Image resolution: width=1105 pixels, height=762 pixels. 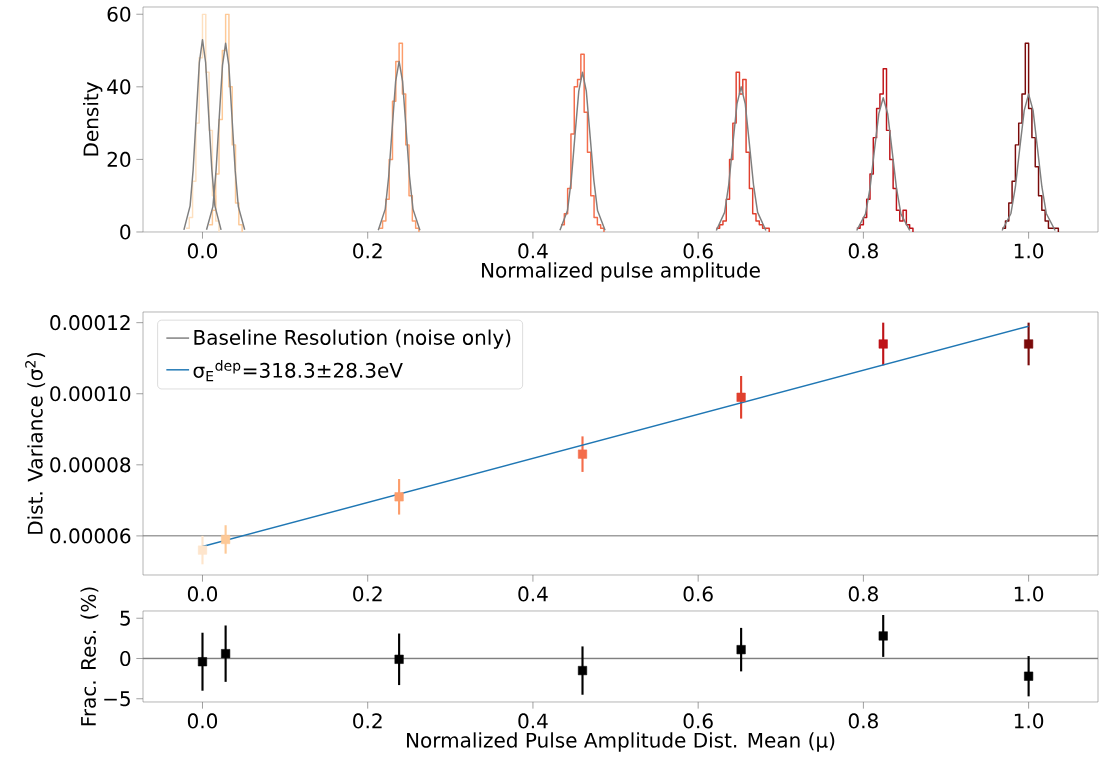 What do you see at coordinates (117, 699) in the screenshot?
I see `y-tick-label: −5` at bounding box center [117, 699].